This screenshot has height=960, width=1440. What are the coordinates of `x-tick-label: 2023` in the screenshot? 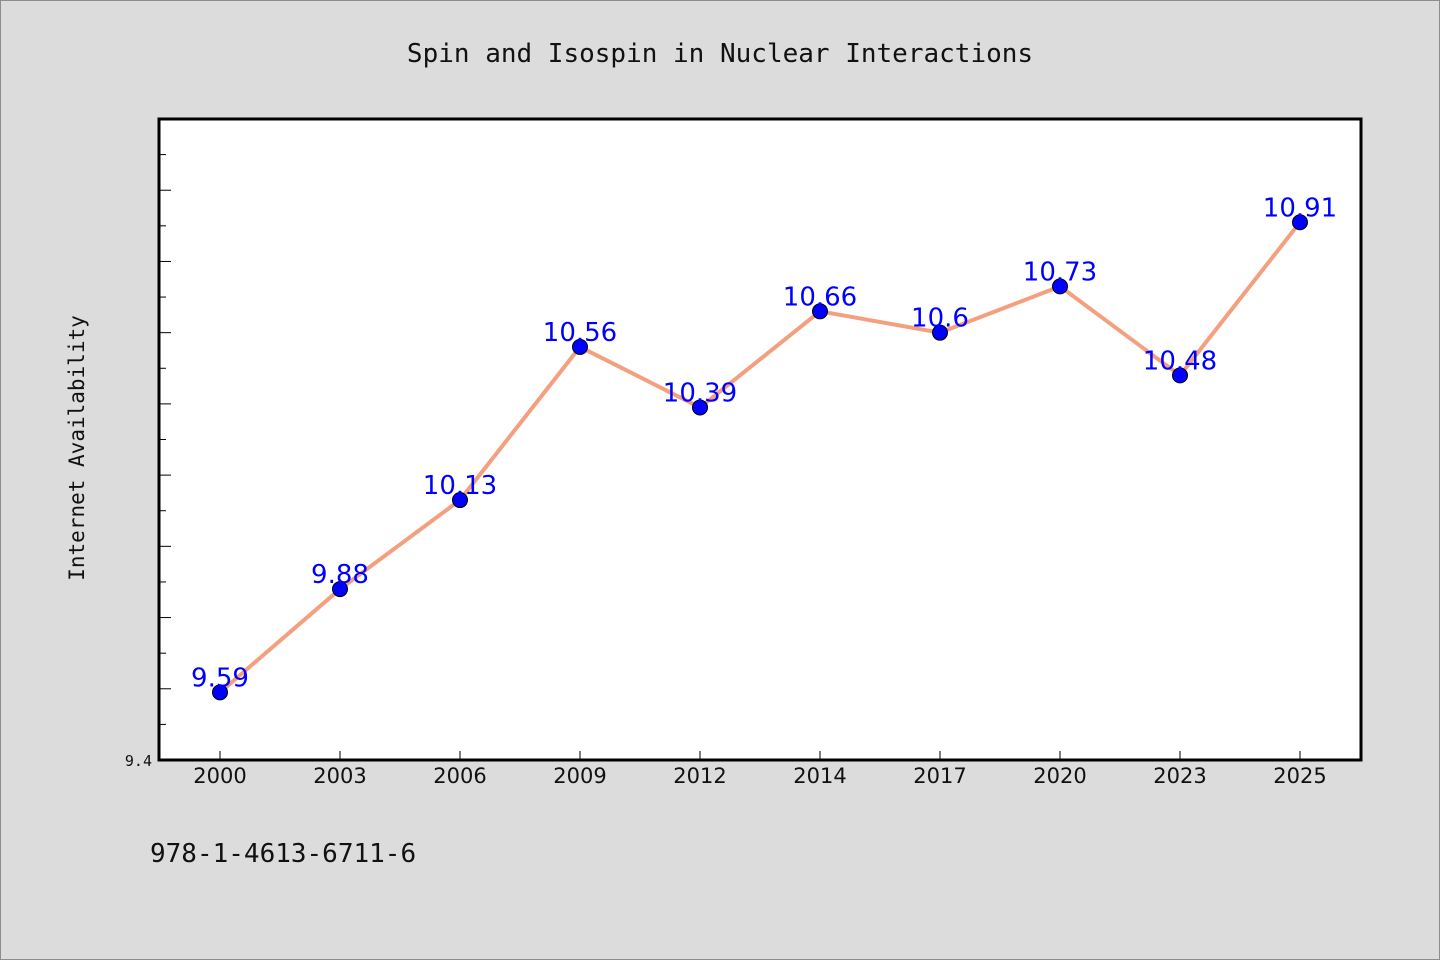 It's located at (1179, 776).